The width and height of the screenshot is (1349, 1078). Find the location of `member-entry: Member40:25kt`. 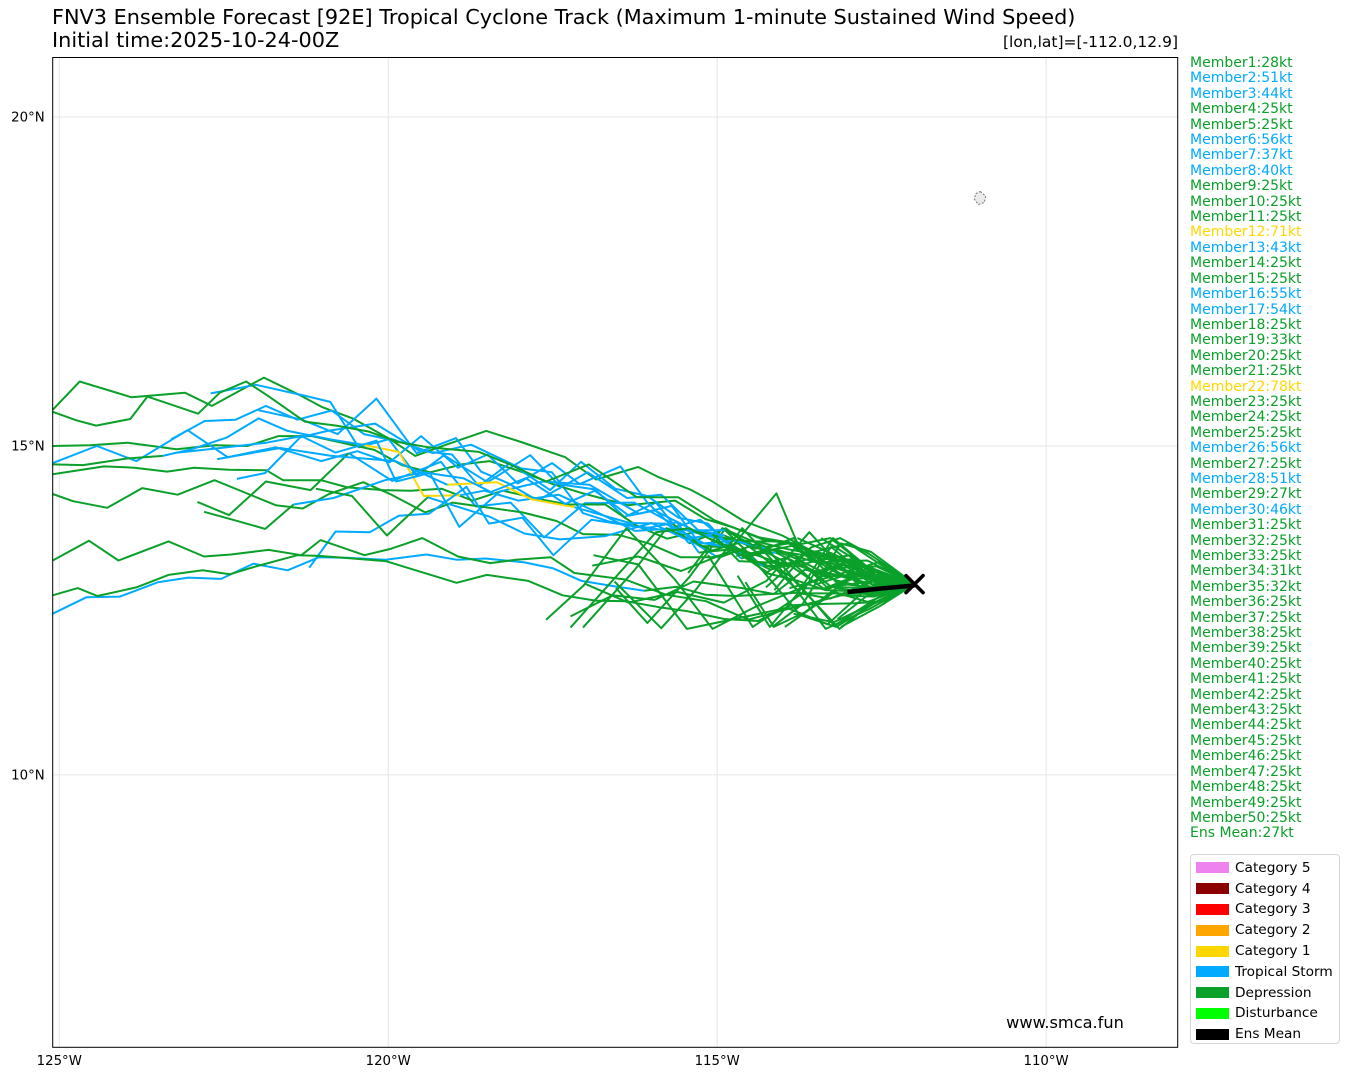

member-entry: Member40:25kt is located at coordinates (1246, 663).